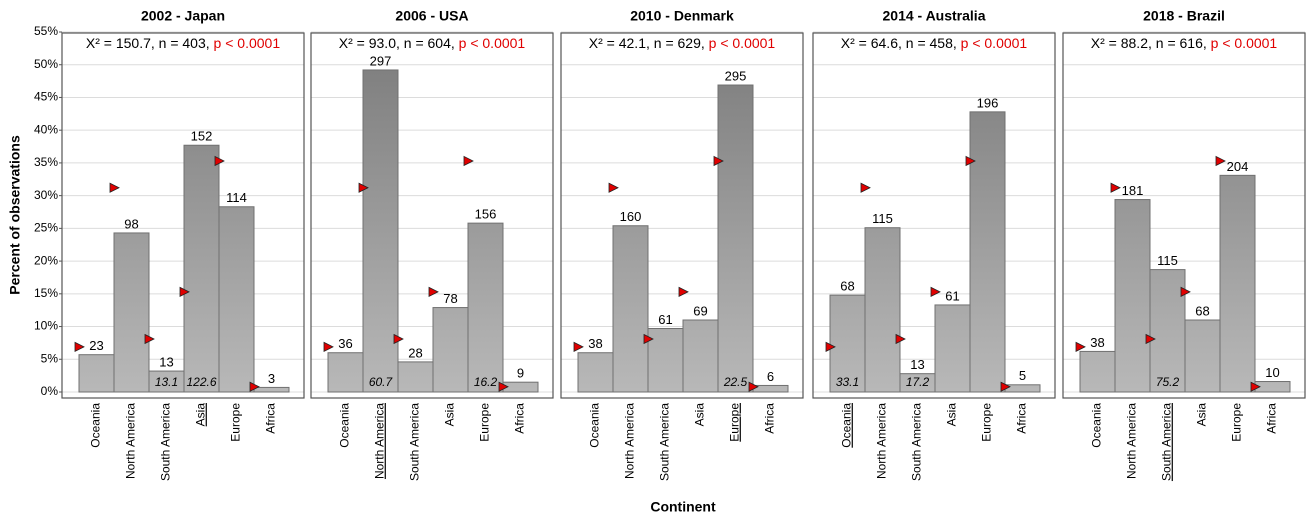  Describe the element at coordinates (1168, 382) in the screenshot. I see `contribution-label: 75.2` at that location.